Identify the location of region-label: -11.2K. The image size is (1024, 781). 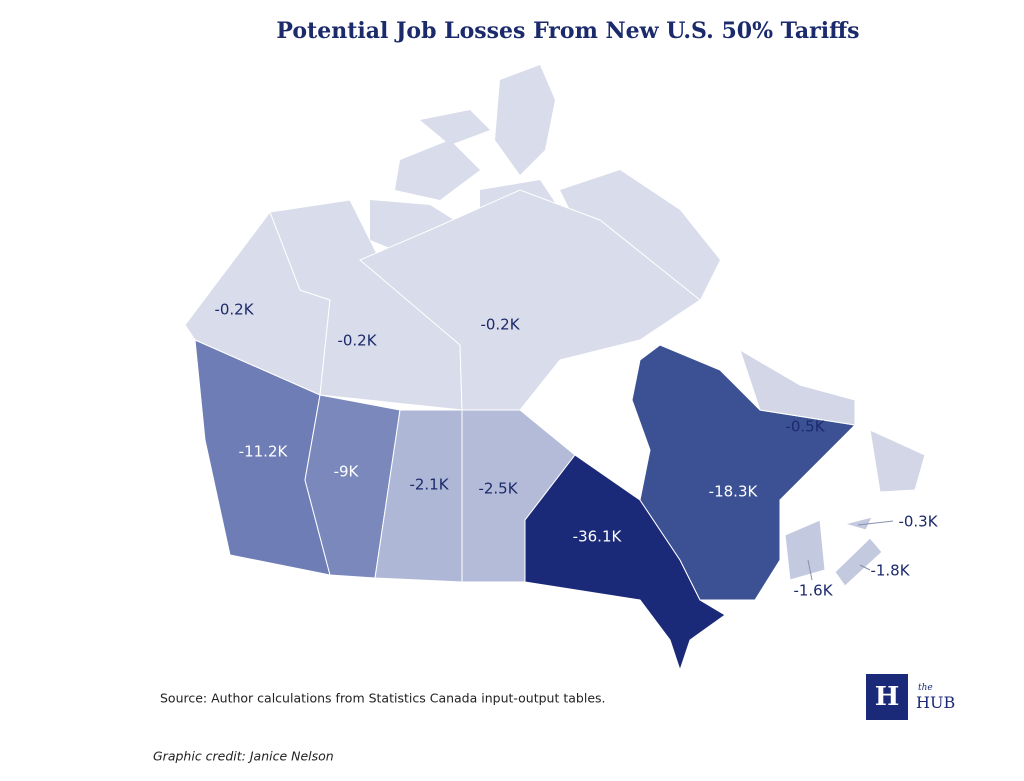
(264, 452).